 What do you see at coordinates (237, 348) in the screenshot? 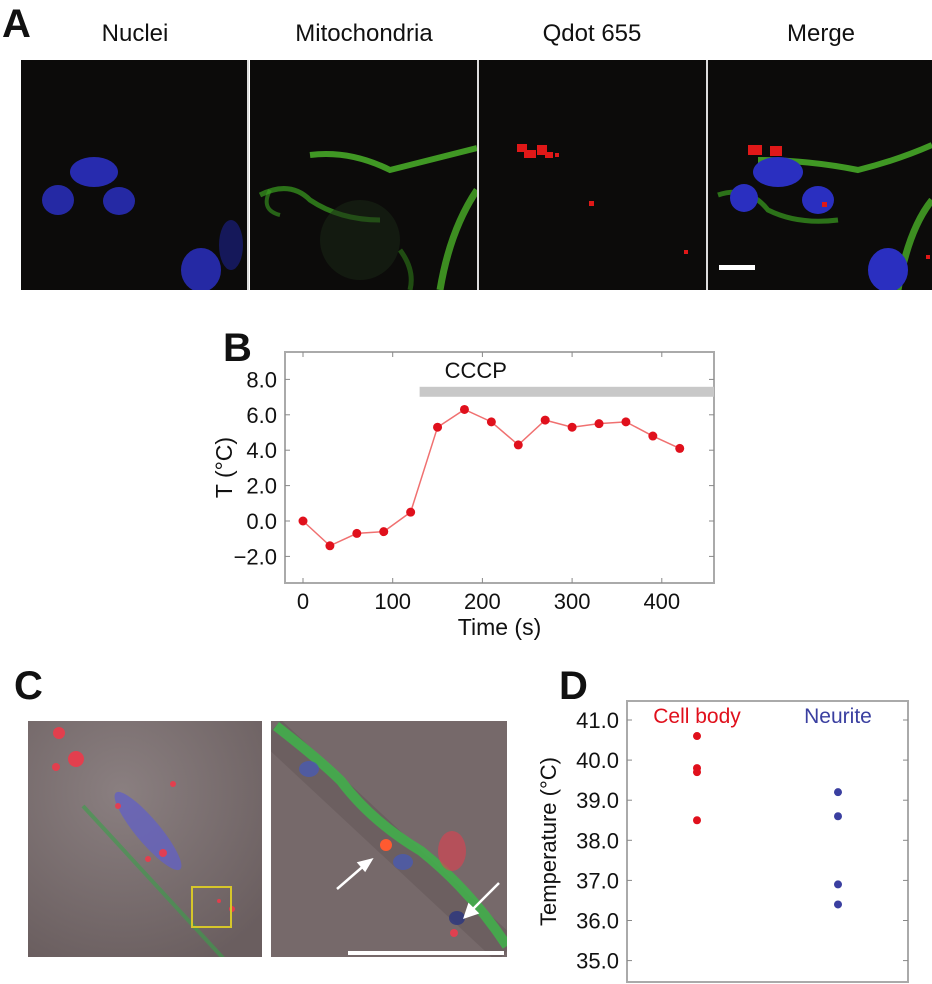
I see `panel-b-letter: B` at bounding box center [237, 348].